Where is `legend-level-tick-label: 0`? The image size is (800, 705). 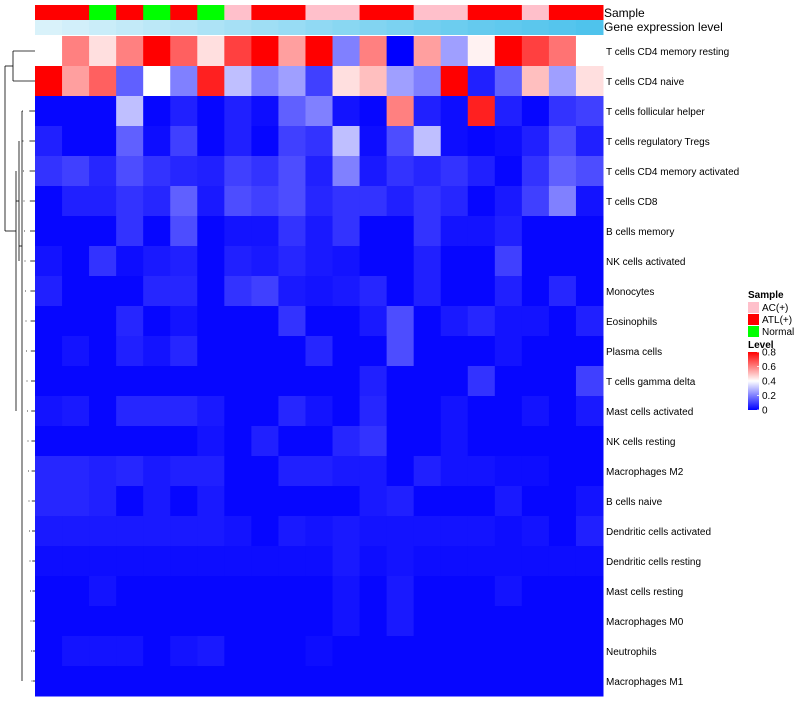 legend-level-tick-label: 0 is located at coordinates (765, 411).